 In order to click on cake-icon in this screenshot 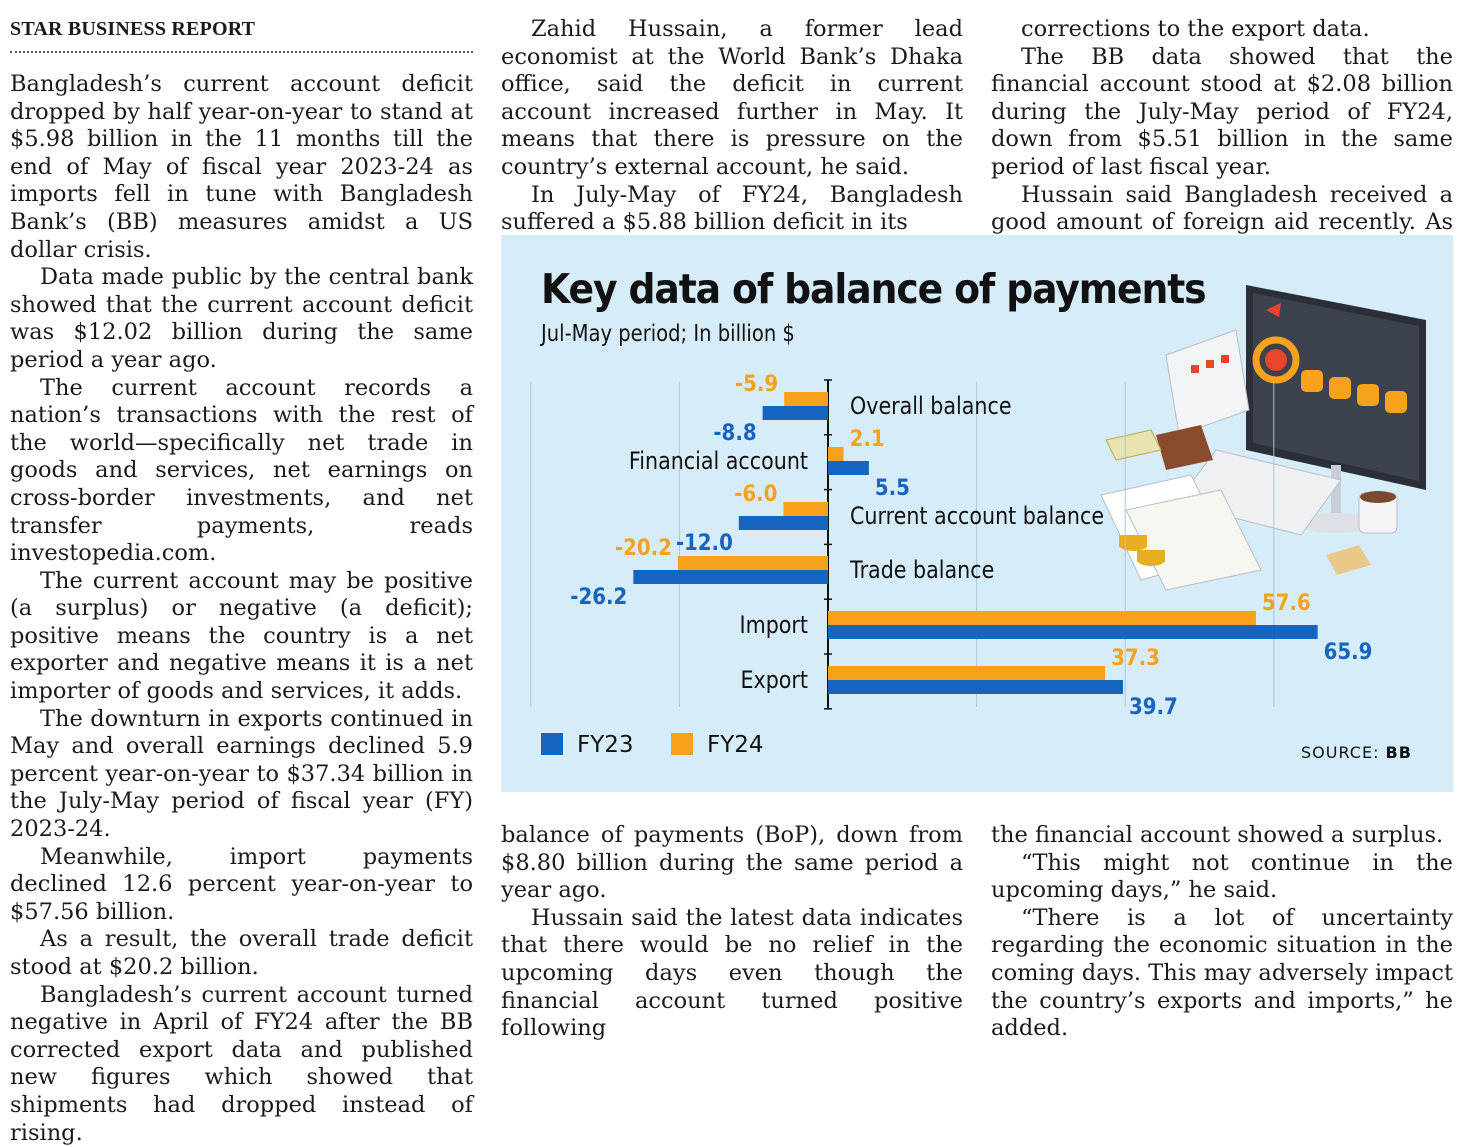, I will do `click(1348, 560)`.